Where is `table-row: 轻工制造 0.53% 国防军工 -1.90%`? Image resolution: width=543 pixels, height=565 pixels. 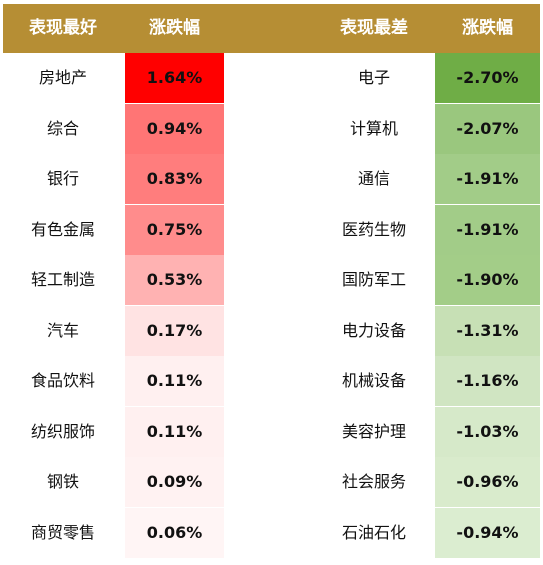
table-row: 轻工制造 0.53% 国防军工 -1.90% is located at coordinates (271, 280).